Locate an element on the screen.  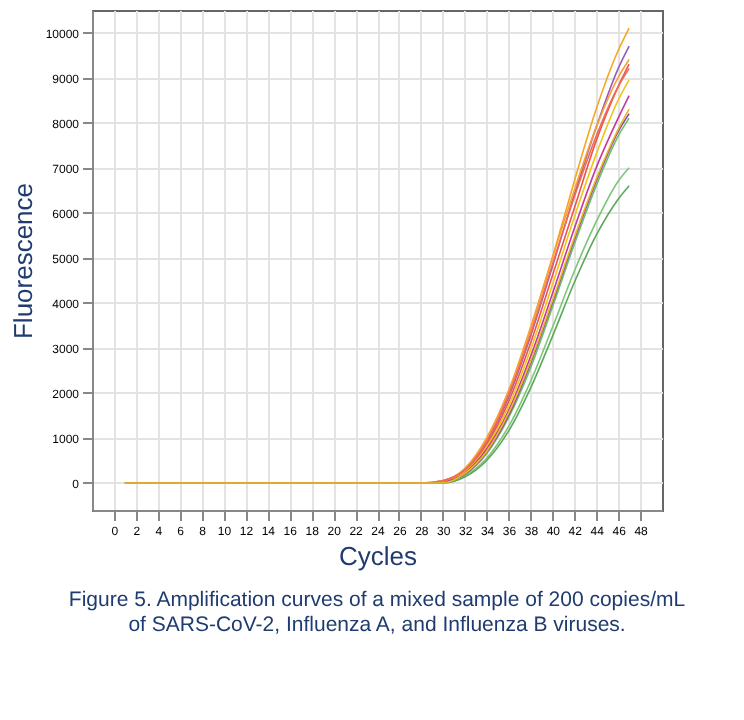
caption: Figure 5. Amplification curves of a mixed sample of 200 copies/mL of SARS-CoV-2, Influenza A, and Influenza B viruses. is located at coordinates (377, 612).